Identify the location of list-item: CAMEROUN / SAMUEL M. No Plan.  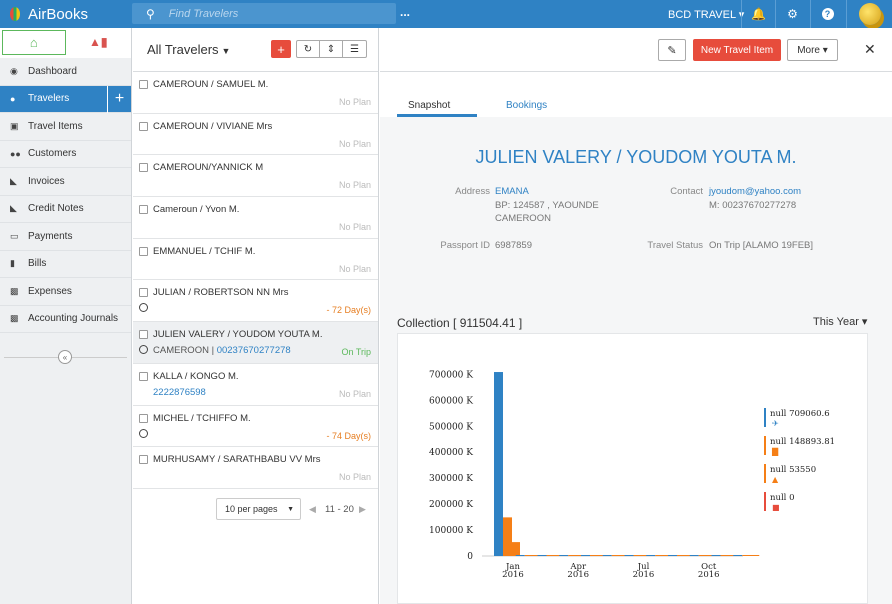
(255, 93).